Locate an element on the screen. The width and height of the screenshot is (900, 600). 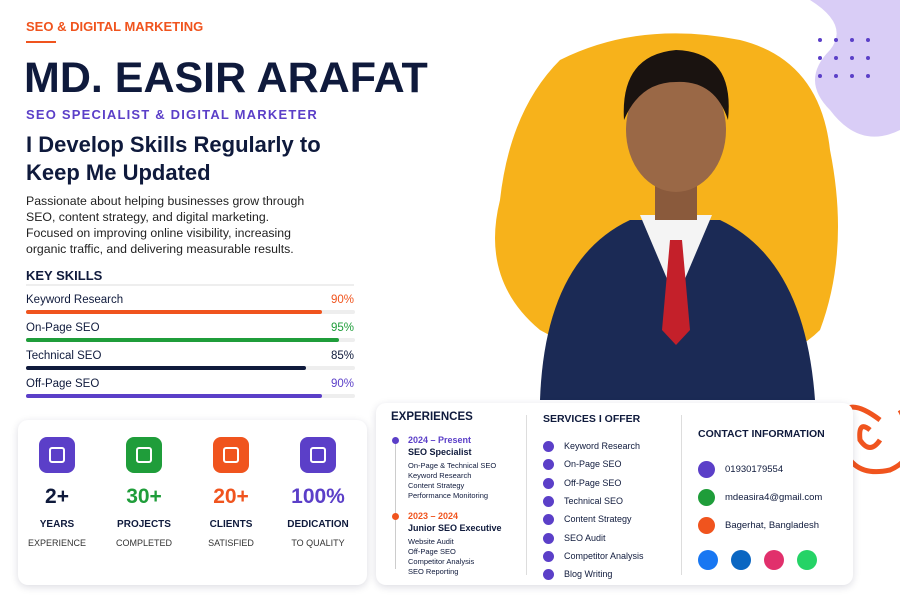
skill-name: Technical SEO is located at coordinates (64, 356).